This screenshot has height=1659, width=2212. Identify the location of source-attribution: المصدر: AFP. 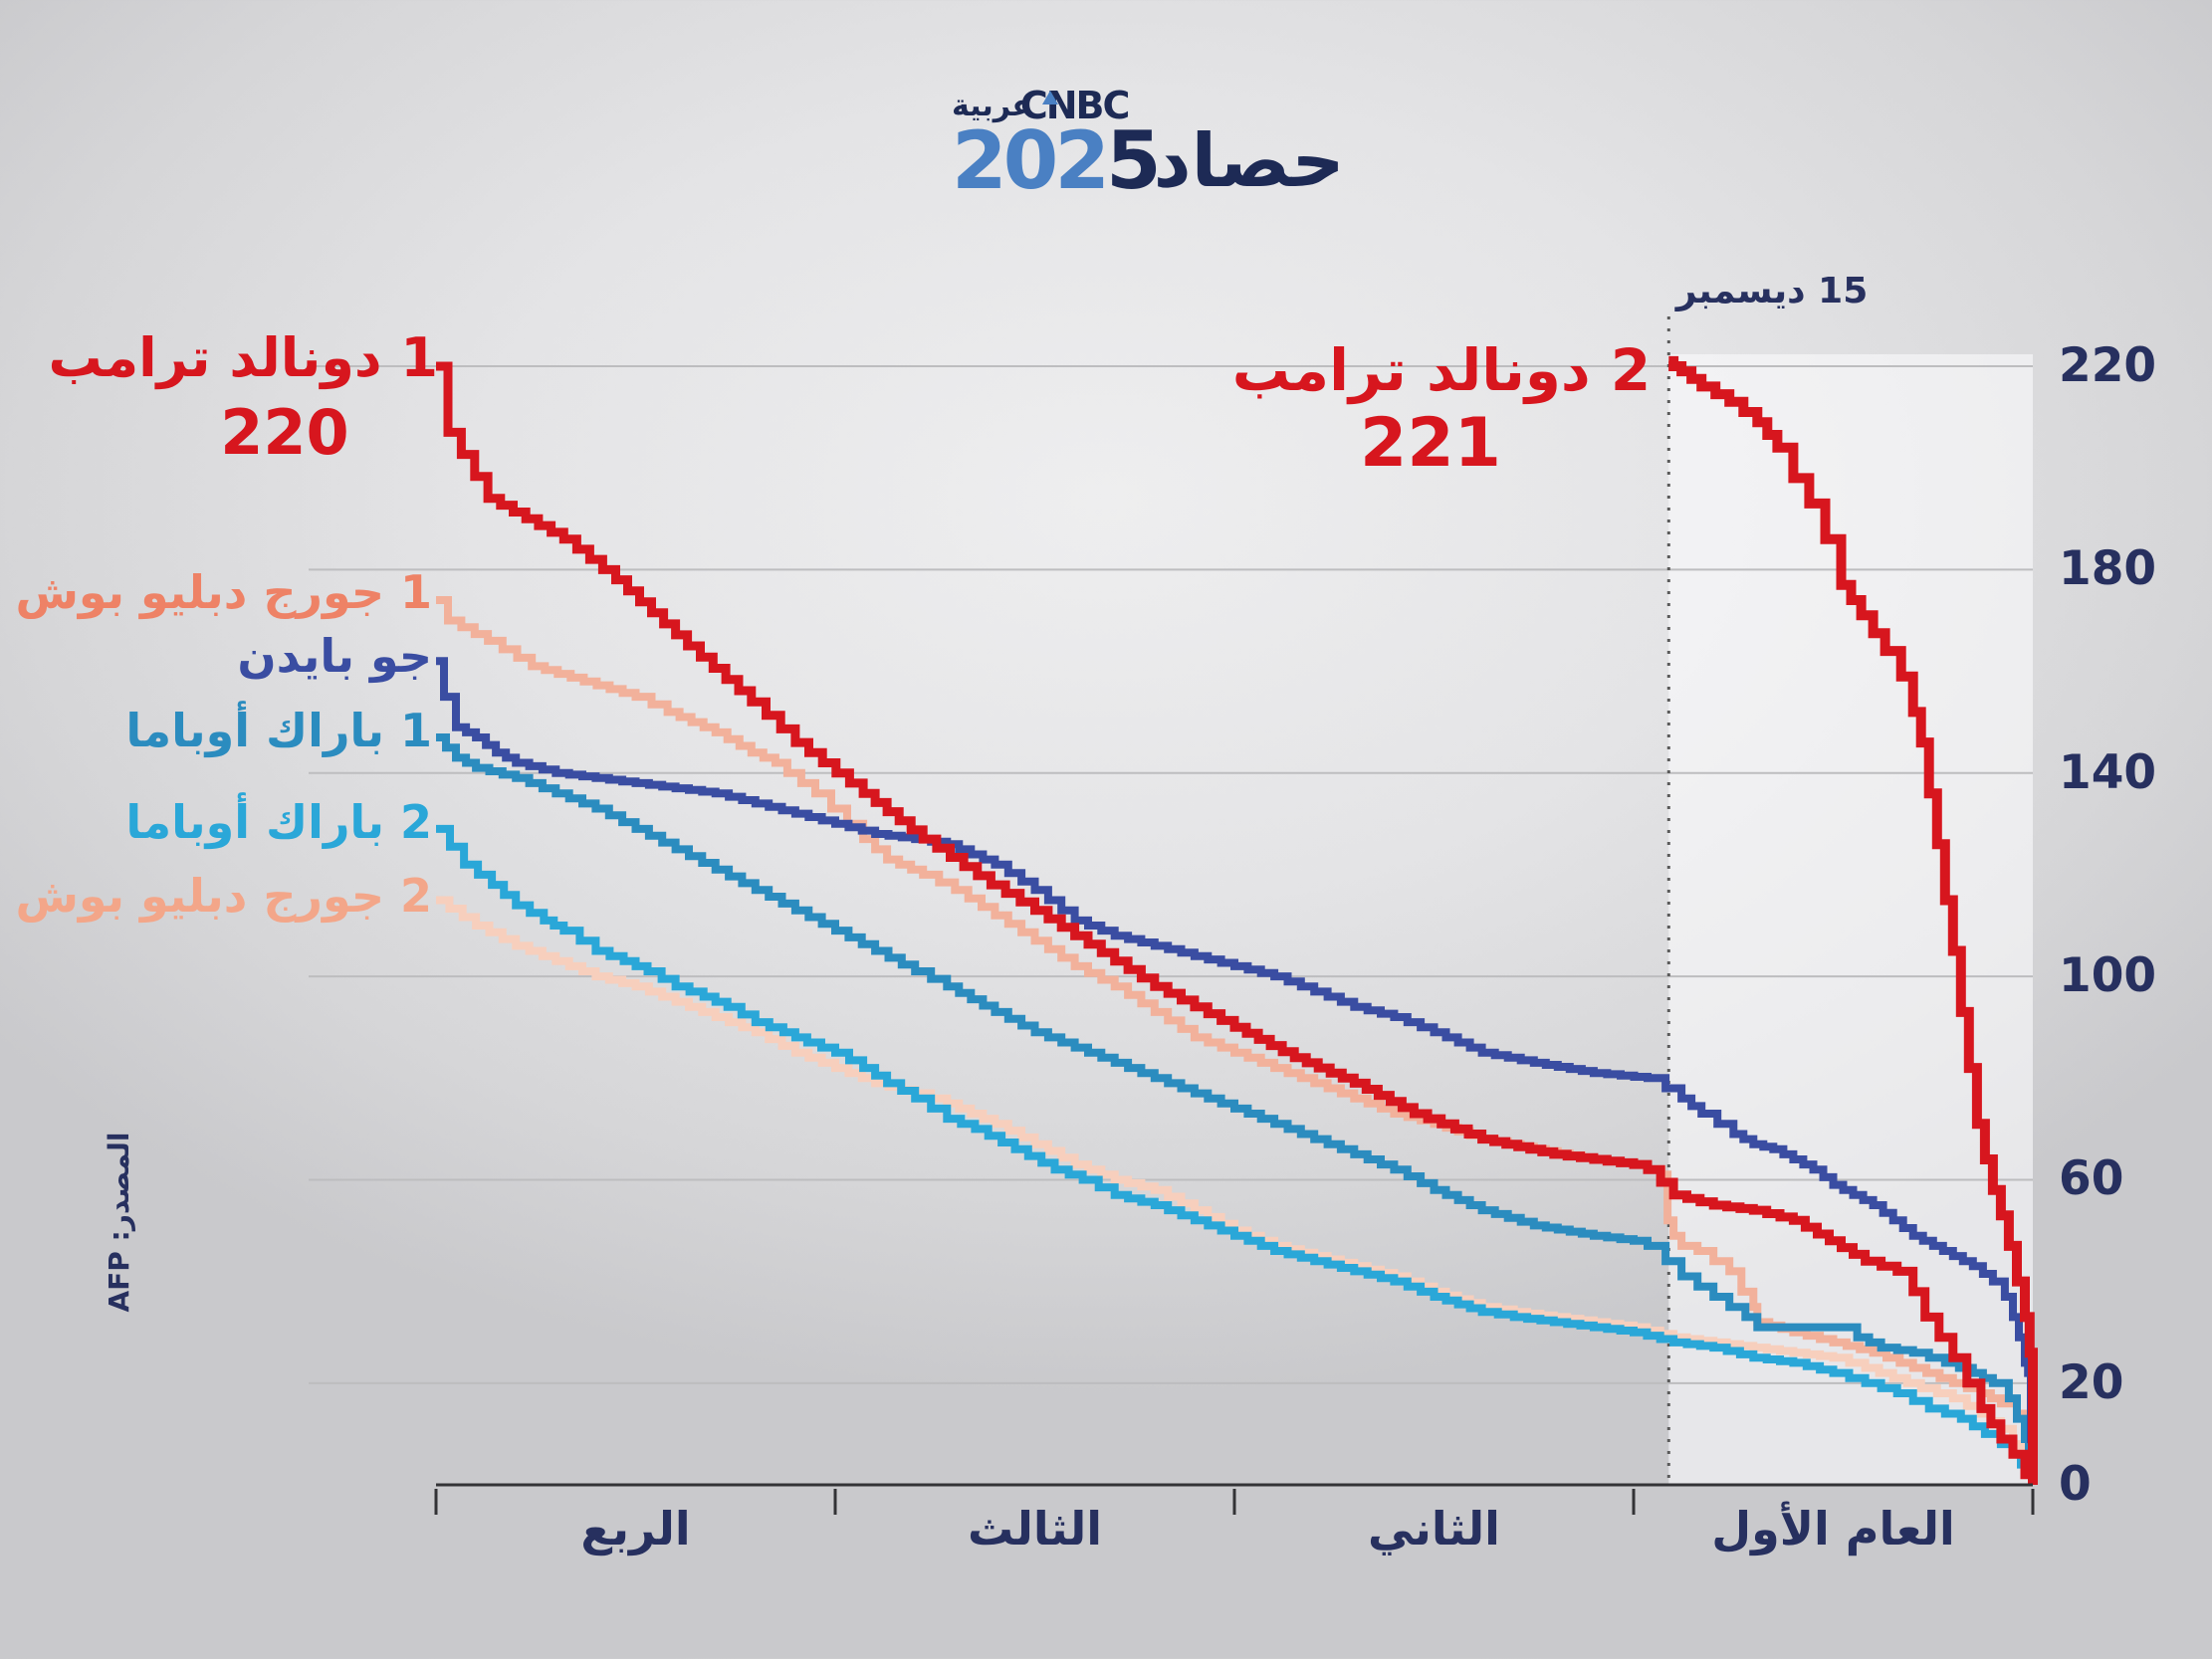
(119, 1222).